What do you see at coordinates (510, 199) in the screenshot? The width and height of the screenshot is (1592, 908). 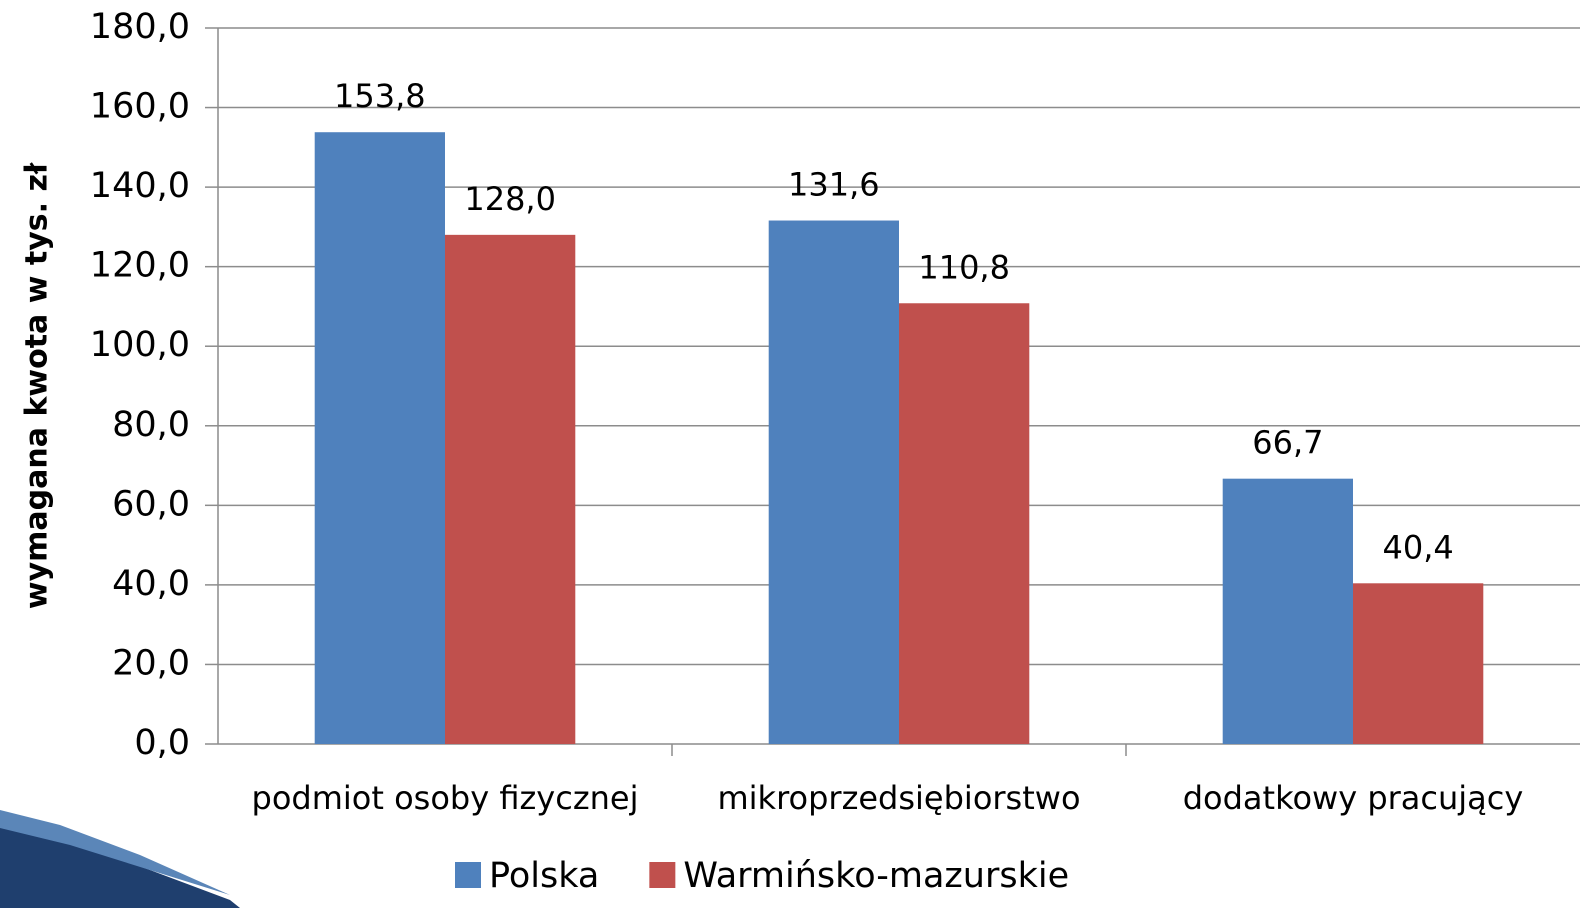 I see `data-label: 128,0` at bounding box center [510, 199].